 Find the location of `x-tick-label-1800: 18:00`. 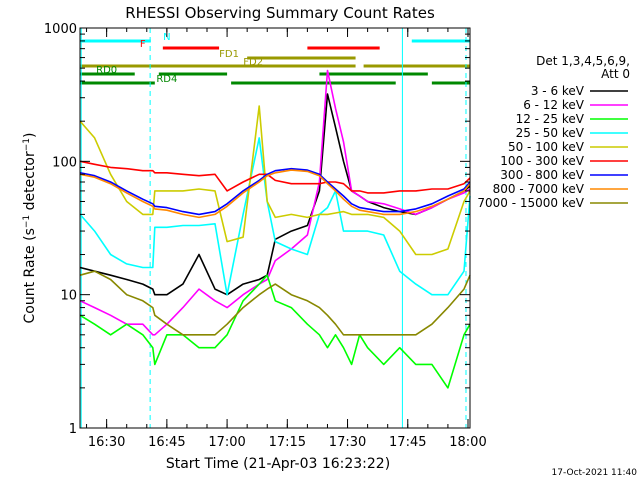

x-tick-label-1800: 18:00 is located at coordinates (467, 442).